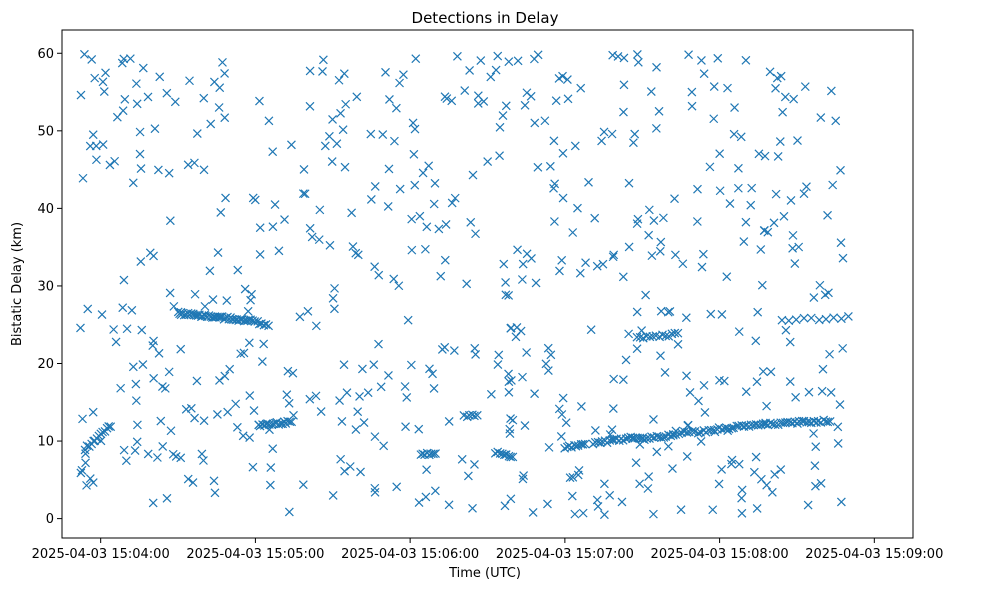 The height and width of the screenshot is (590, 989). What do you see at coordinates (255, 554) in the screenshot?
I see `x-tick-label: 2025-04-03 15:05:00` at bounding box center [255, 554].